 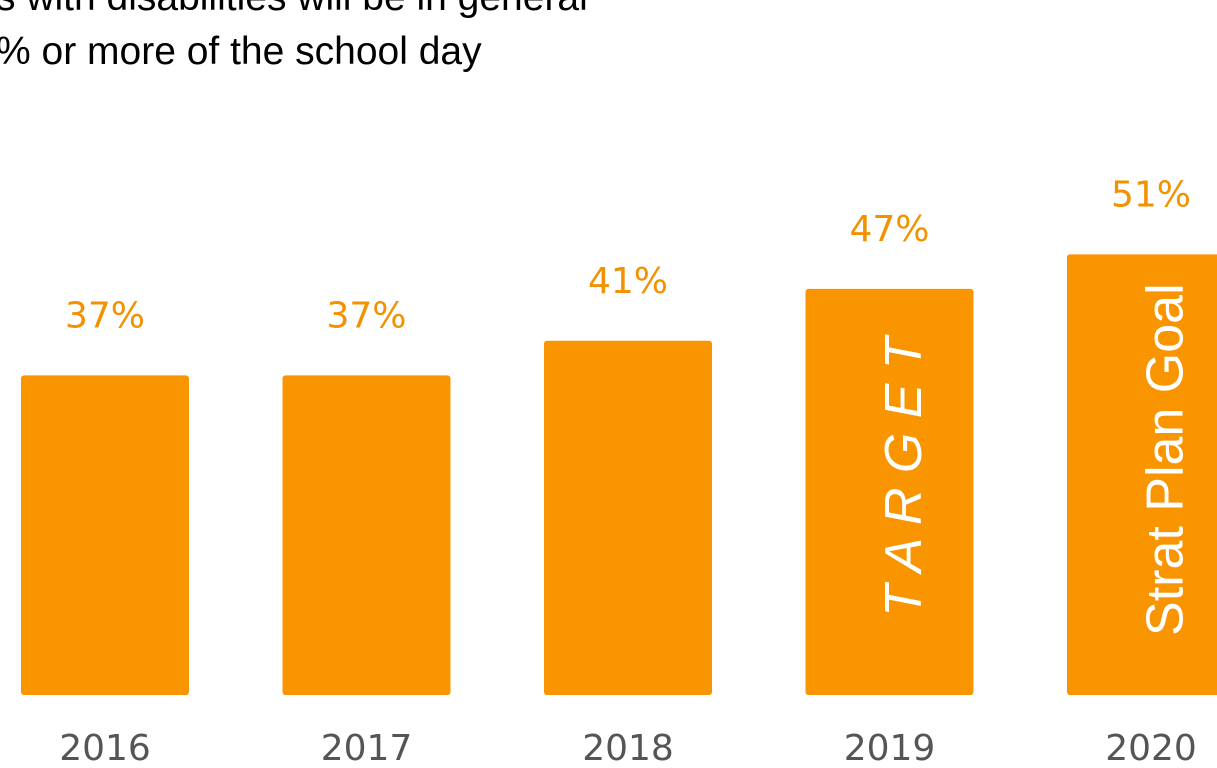 What do you see at coordinates (1151, 194) in the screenshot?
I see `value-label-2020: 51%` at bounding box center [1151, 194].